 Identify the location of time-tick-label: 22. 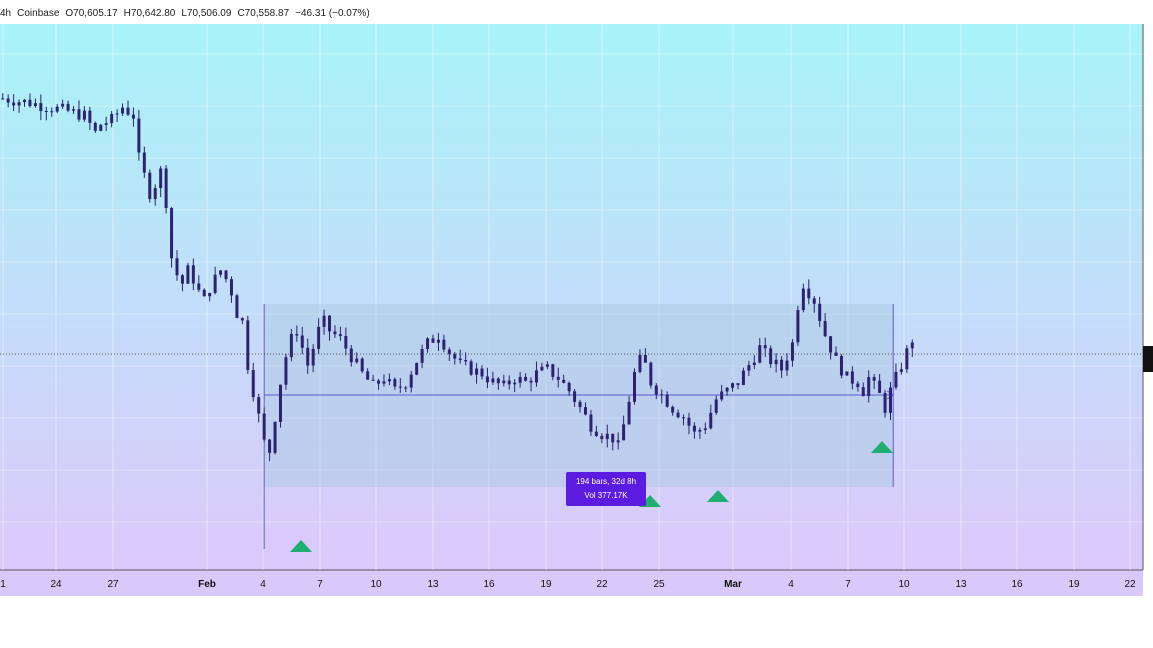
(602, 584).